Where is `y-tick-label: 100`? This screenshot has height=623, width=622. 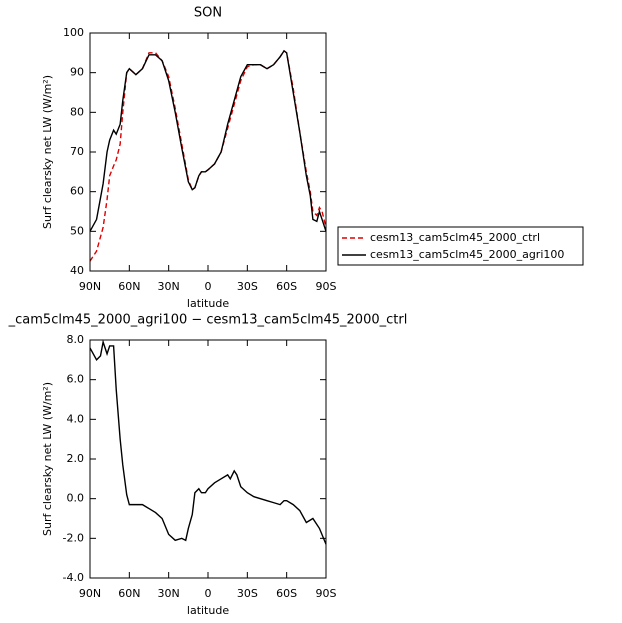
y-tick-label: 100 is located at coordinates (73, 32).